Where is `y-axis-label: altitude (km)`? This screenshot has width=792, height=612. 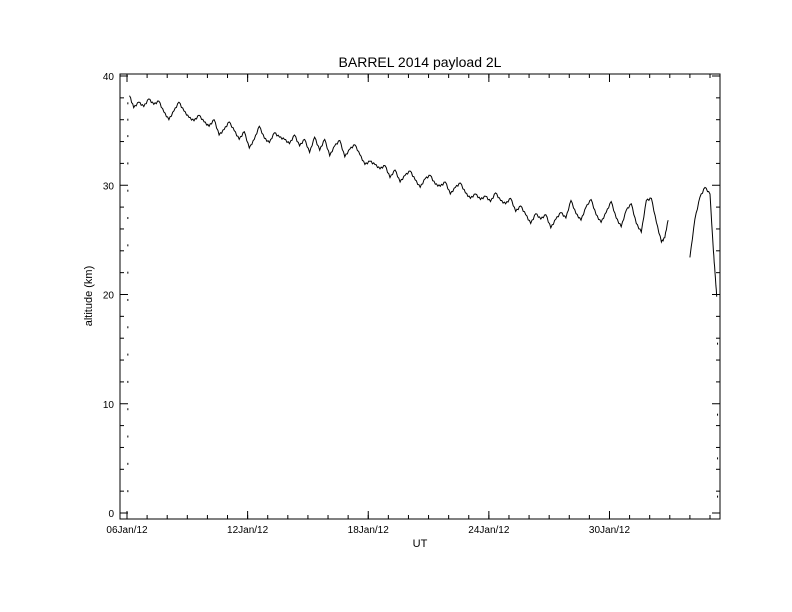
y-axis-label: altitude (km) is located at coordinates (89, 296).